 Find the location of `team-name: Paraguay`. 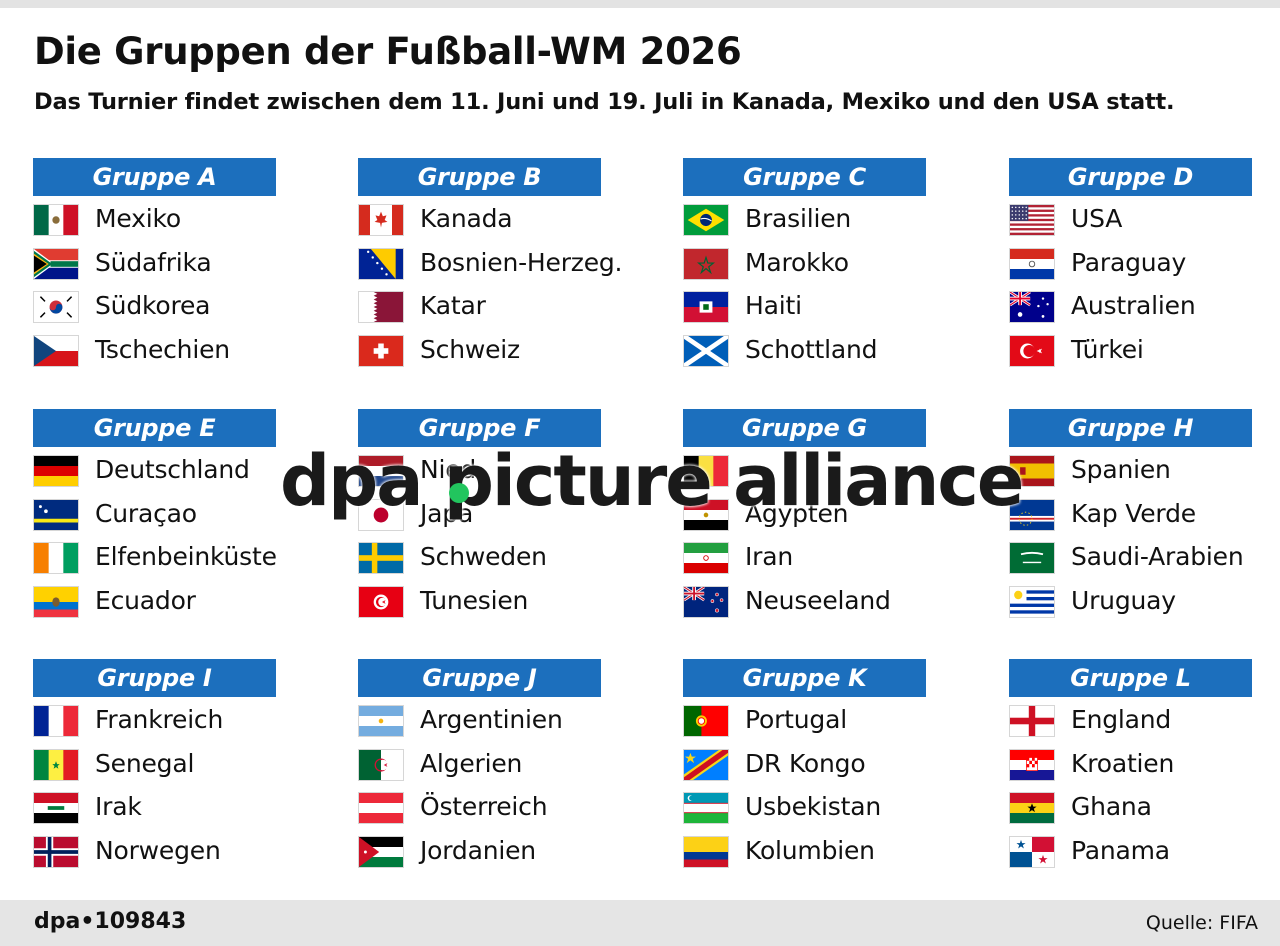

team-name: Paraguay is located at coordinates (1129, 262).